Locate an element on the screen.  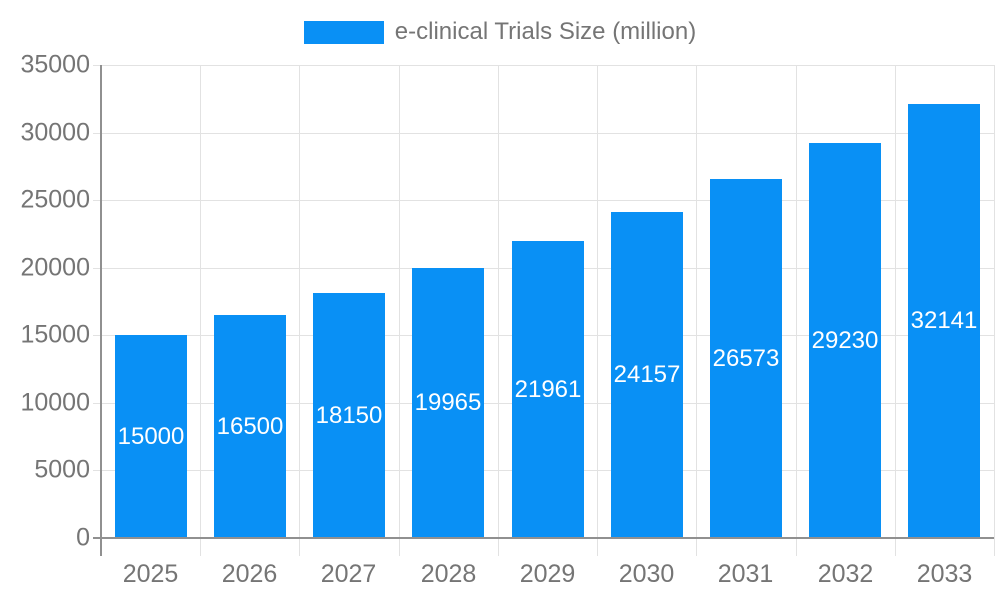
bar: 26573 is located at coordinates (746, 358).